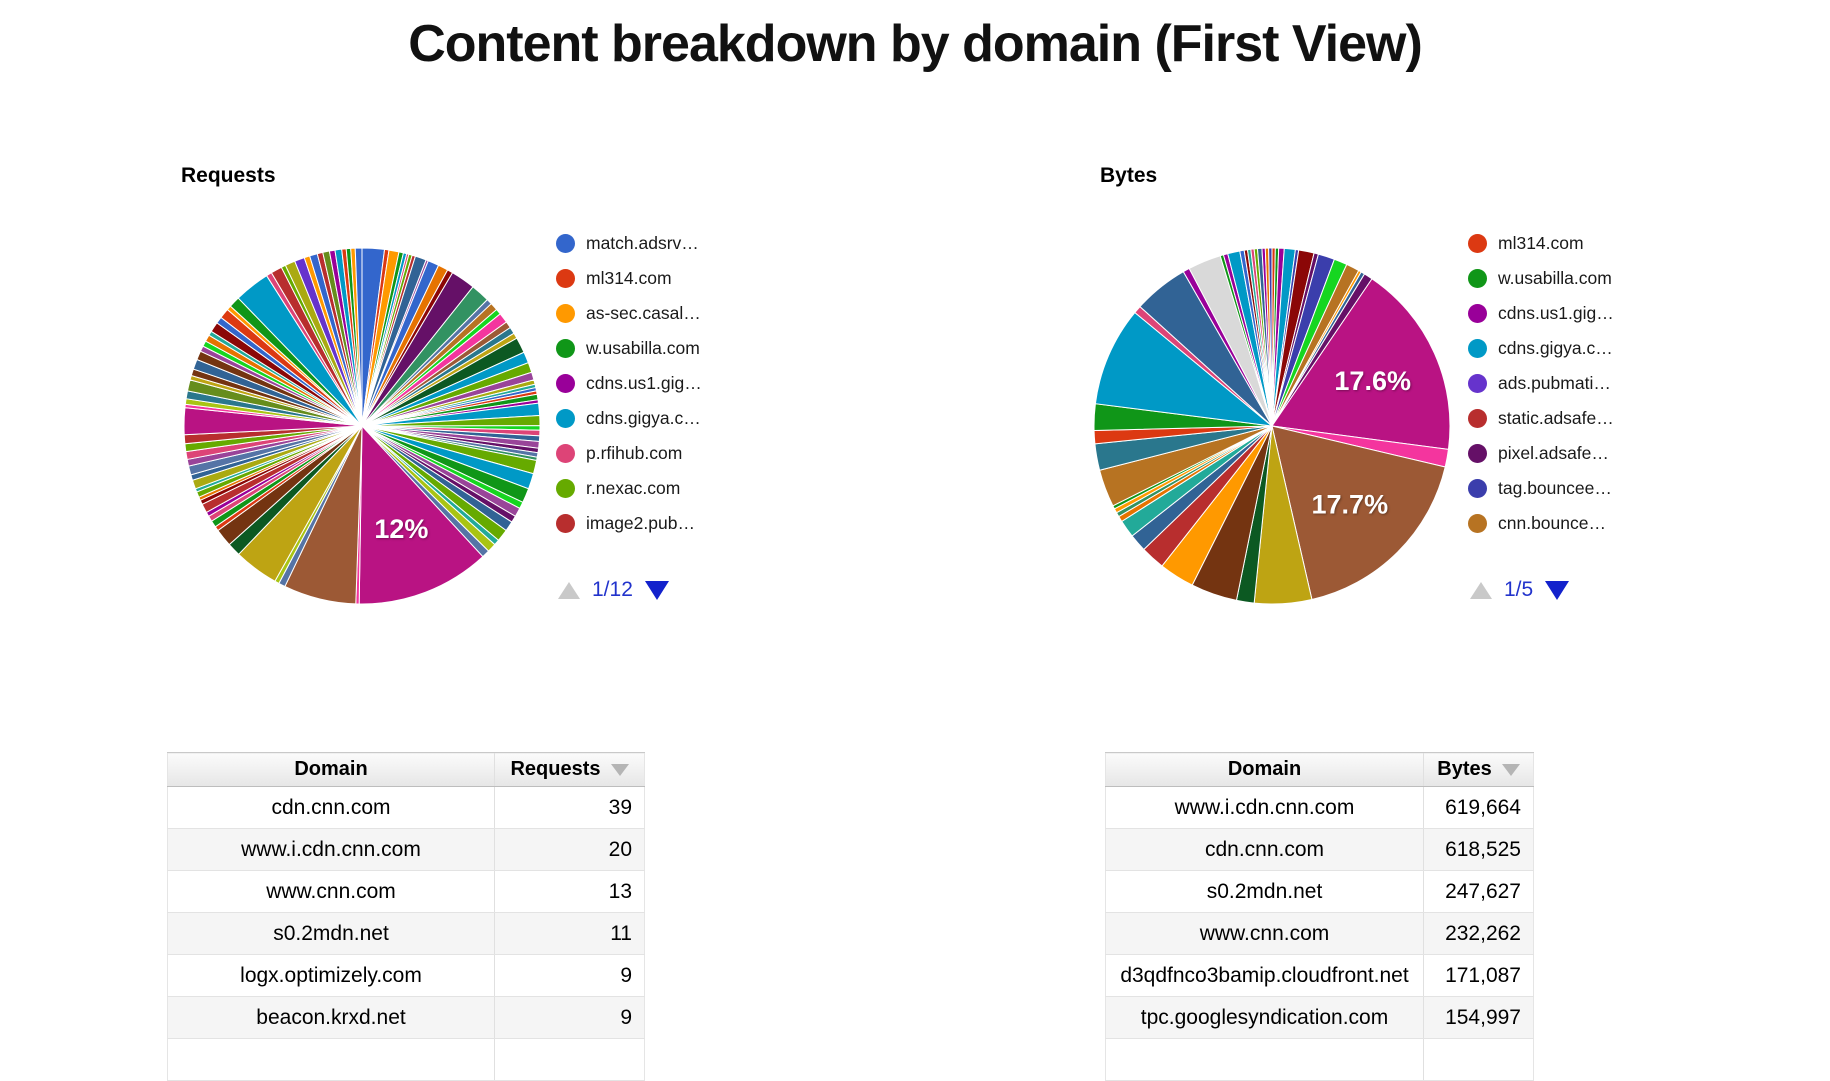 The height and width of the screenshot is (1081, 1830). I want to click on requests-table-value-header-label: Requests, so click(555, 769).